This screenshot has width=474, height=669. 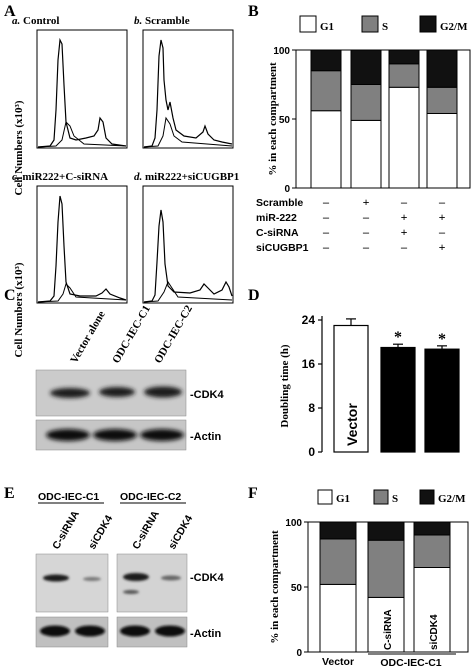 What do you see at coordinates (112, 583) in the screenshot?
I see `blot-bands-cdk4-e` at bounding box center [112, 583].